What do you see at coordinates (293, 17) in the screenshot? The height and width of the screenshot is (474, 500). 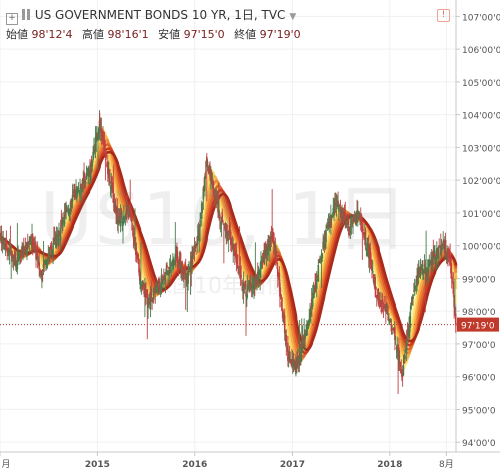 I see `dropdown-caret-icon: ▼` at bounding box center [293, 17].